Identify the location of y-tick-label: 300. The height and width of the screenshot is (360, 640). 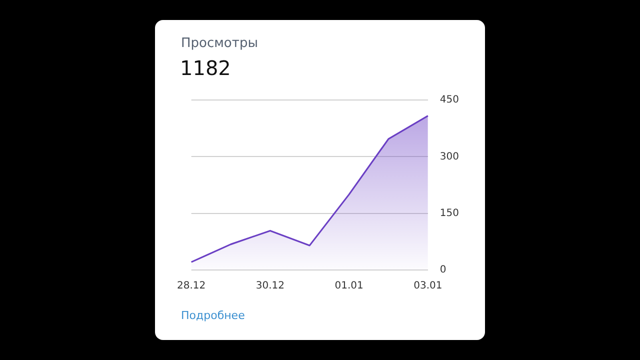
(450, 156).